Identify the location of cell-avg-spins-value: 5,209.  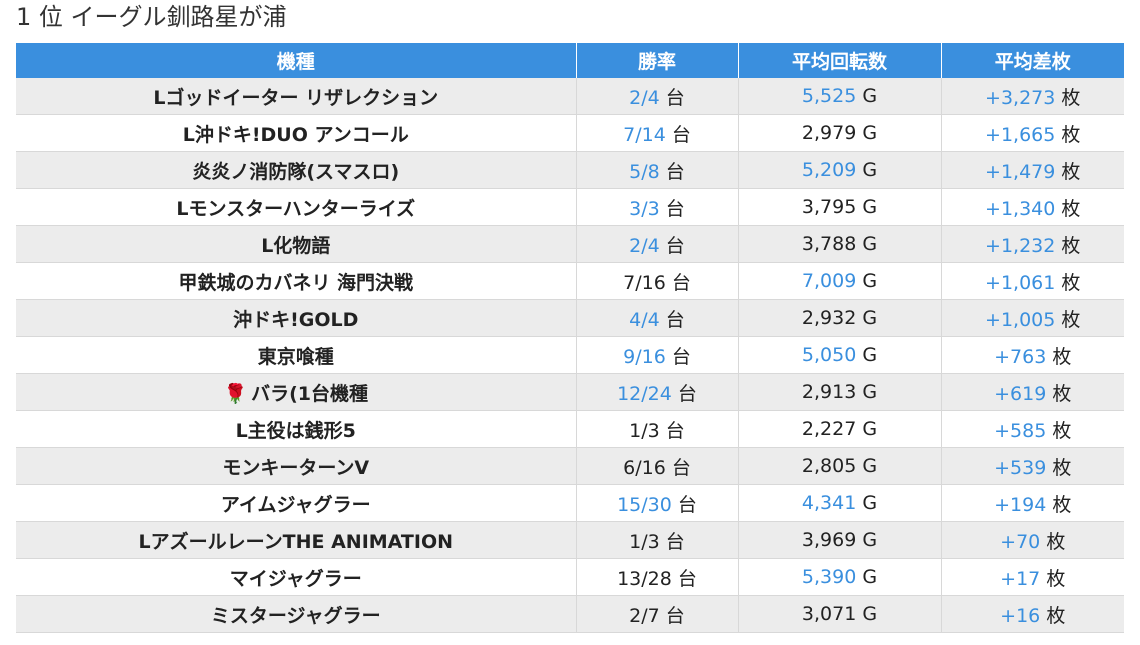
(829, 170).